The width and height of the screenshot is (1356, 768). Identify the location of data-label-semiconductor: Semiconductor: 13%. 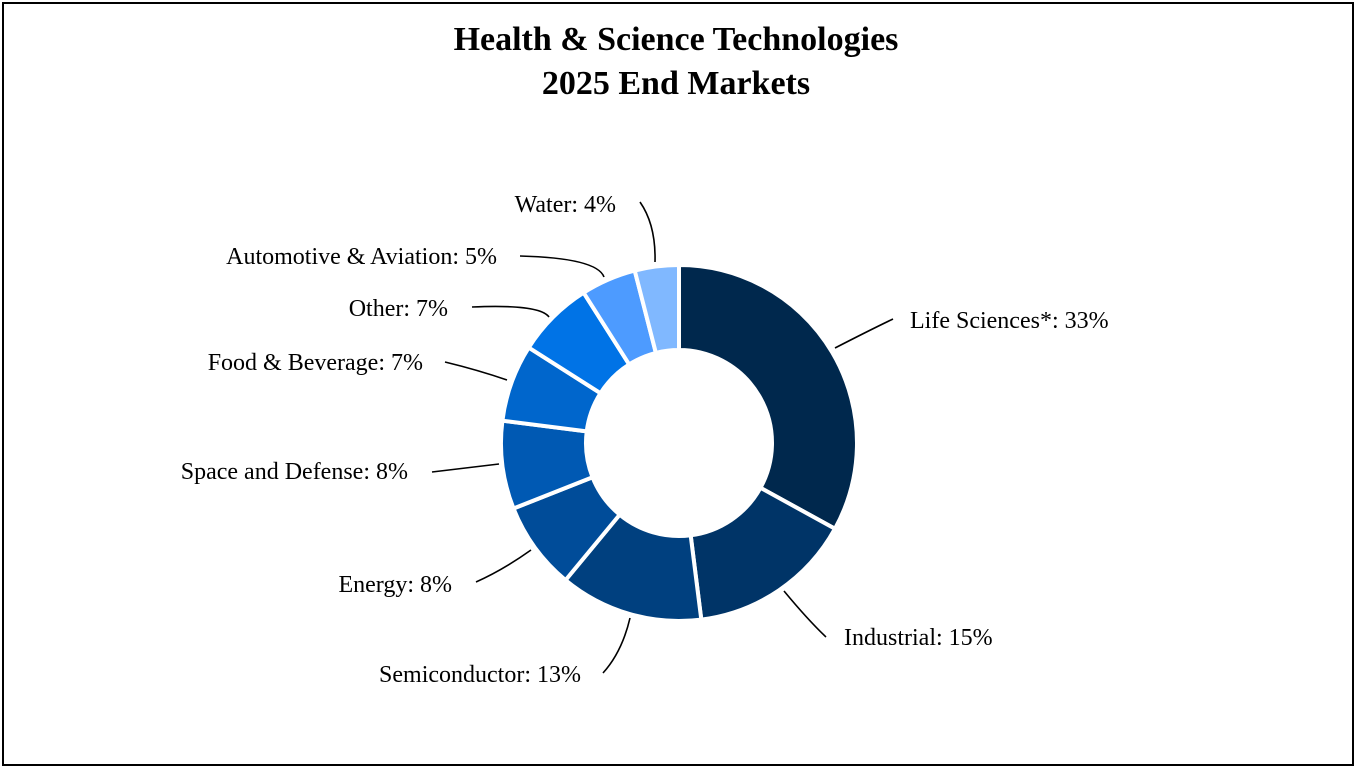
(480, 675).